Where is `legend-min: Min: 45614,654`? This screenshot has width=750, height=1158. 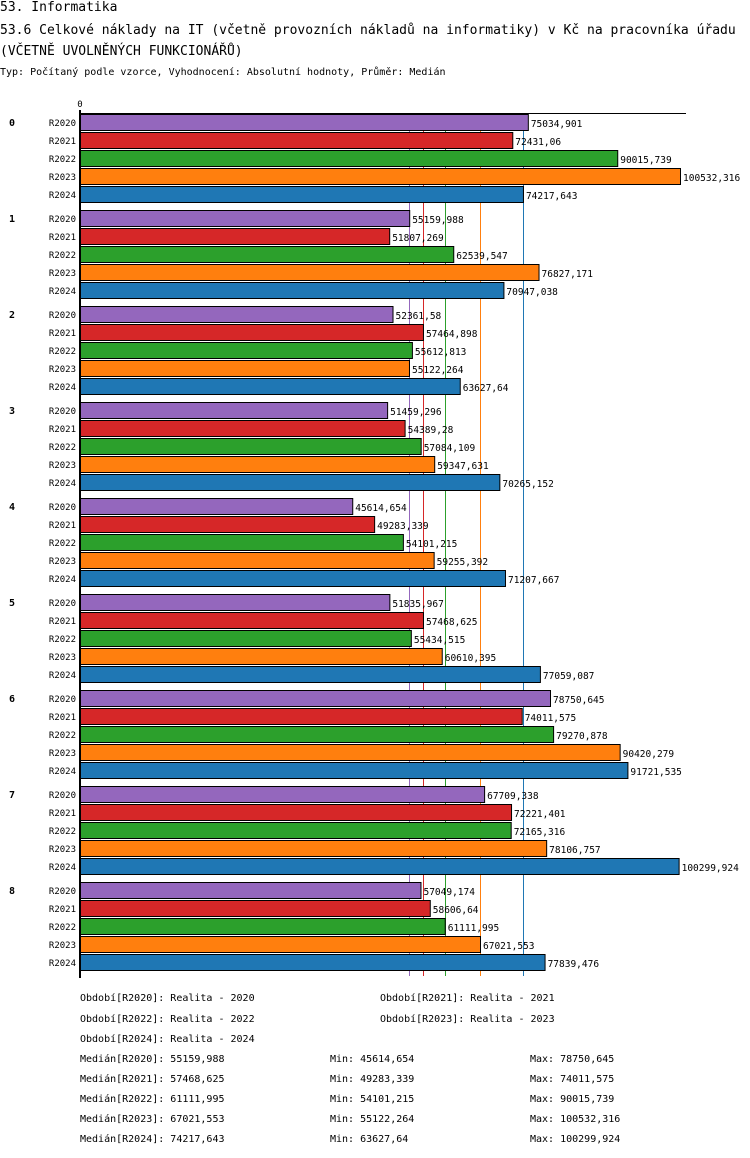
legend-min: Min: 45614,654 is located at coordinates (372, 1059).